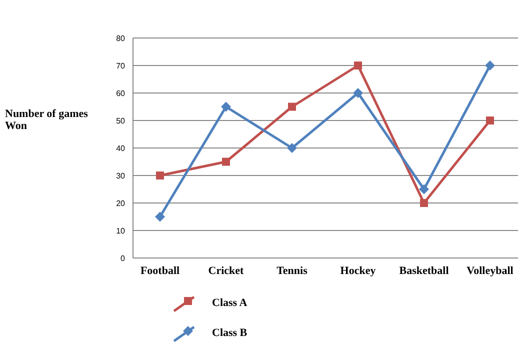 This screenshot has height=345, width=529. I want to click on y-tick-label: 40, so click(121, 148).